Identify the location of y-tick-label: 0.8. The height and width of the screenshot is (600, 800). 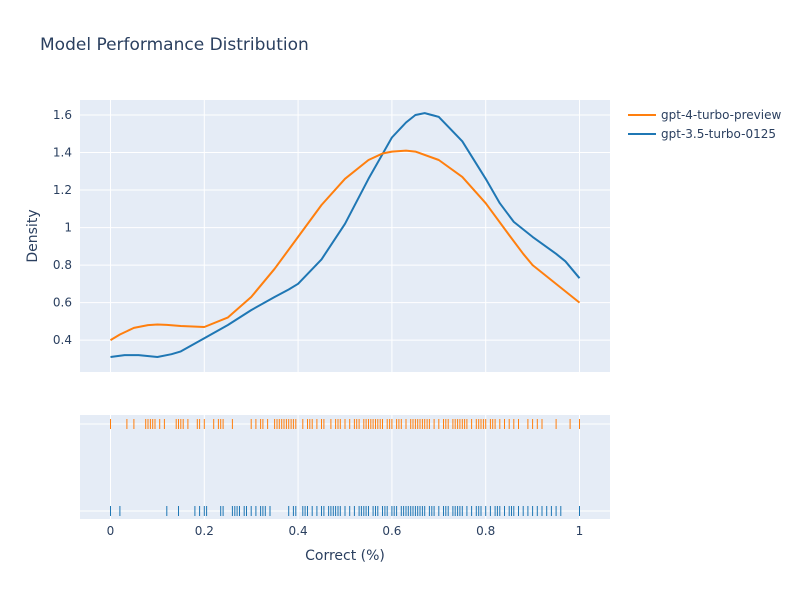
(62, 265).